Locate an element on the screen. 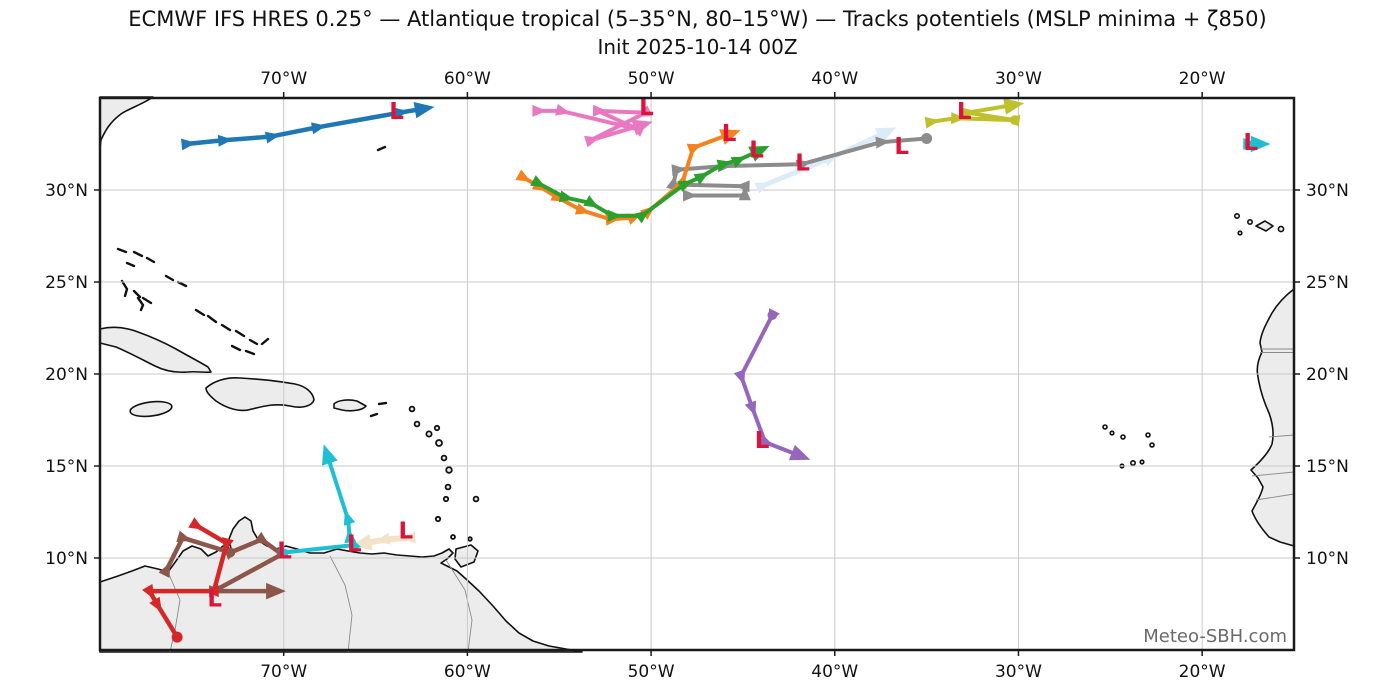 This screenshot has width=1395, height=694. storm-track-wheat: L is located at coordinates (383, 534).